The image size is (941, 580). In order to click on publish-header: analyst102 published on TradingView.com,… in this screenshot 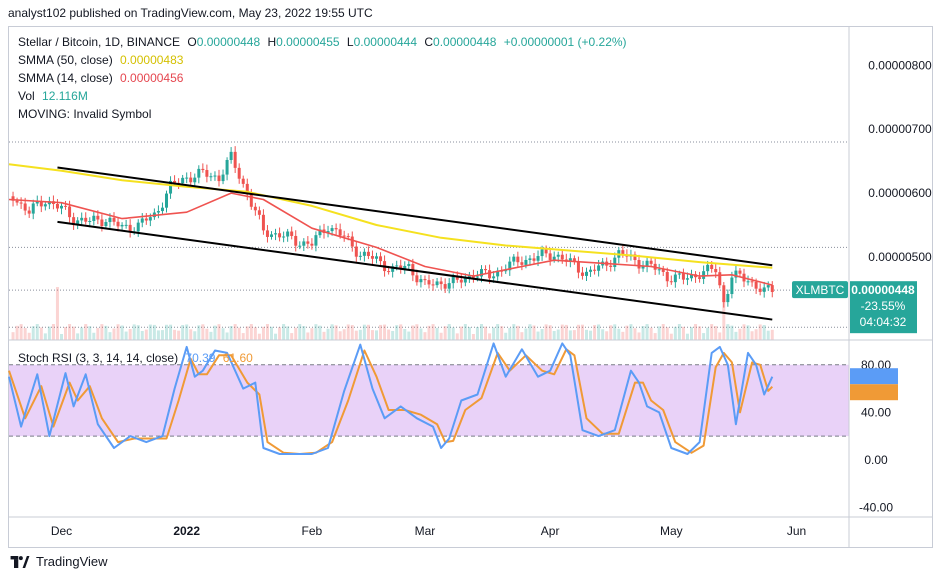, I will do `click(190, 13)`.